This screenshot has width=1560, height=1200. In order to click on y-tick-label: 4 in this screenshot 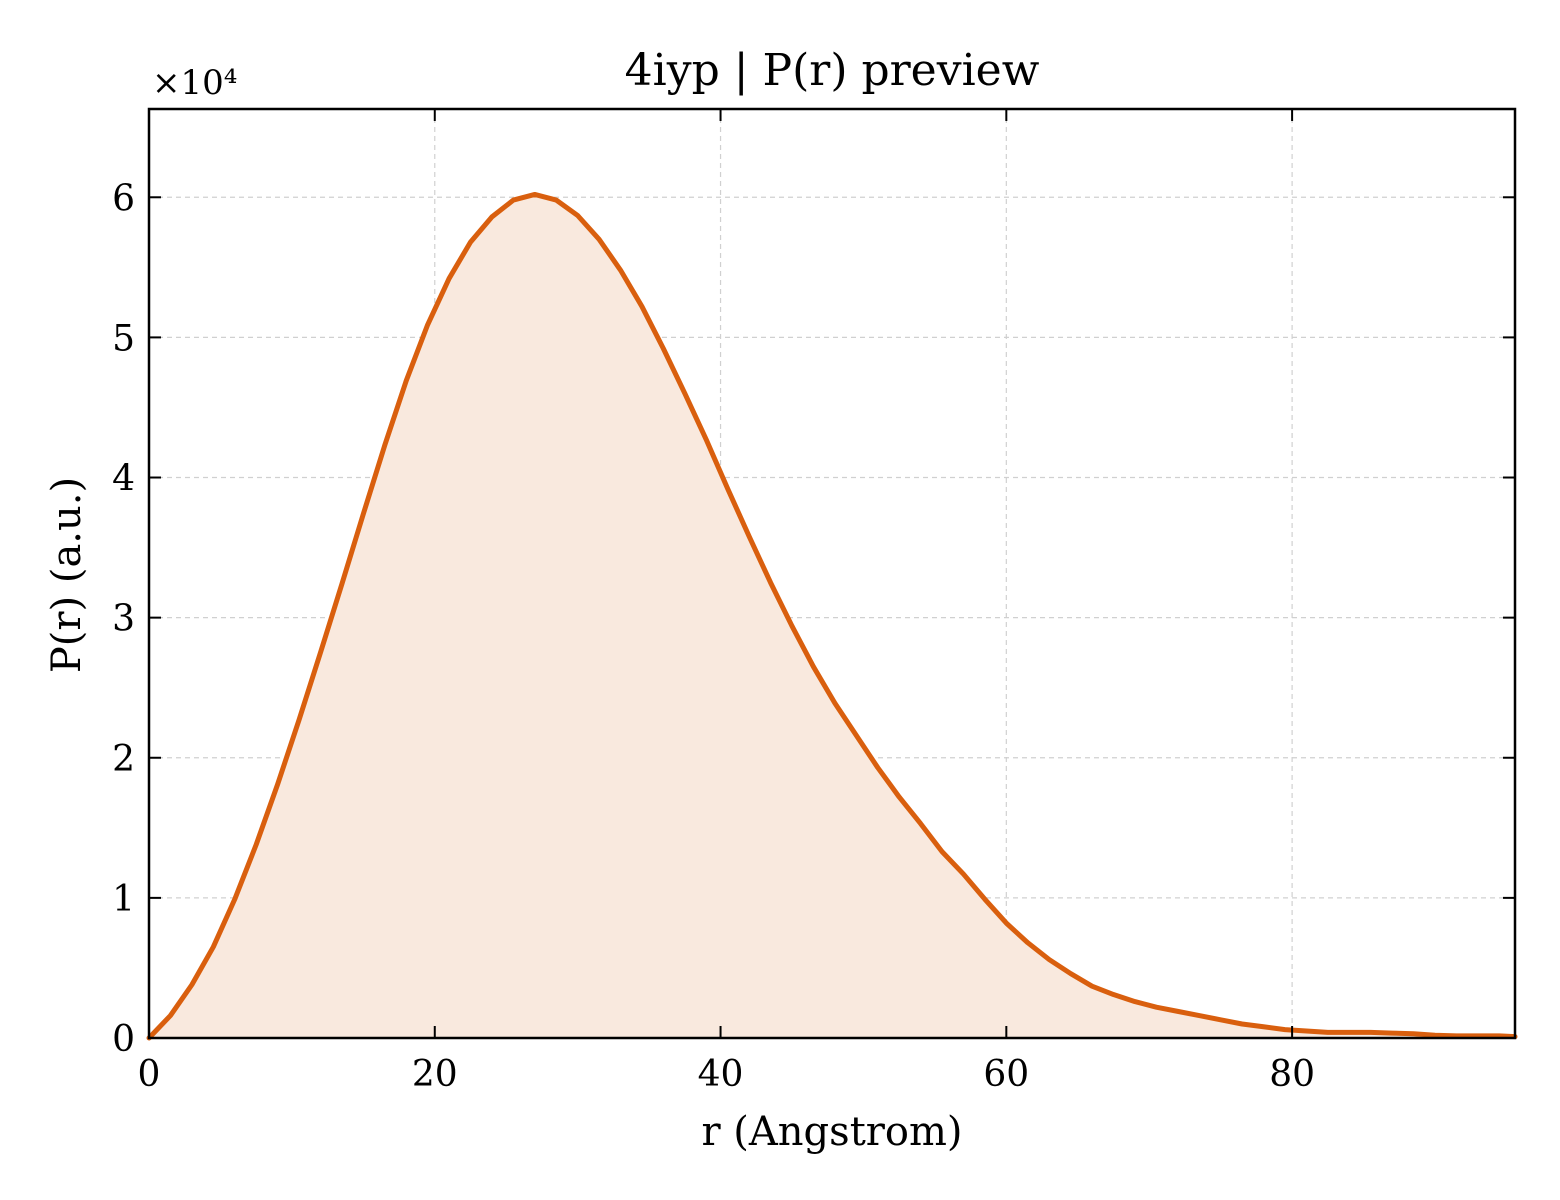, I will do `click(123, 479)`.